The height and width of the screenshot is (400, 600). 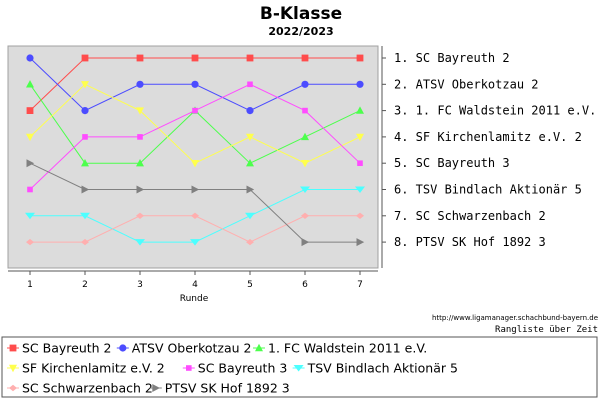 I want to click on legend-item: 1. FC Waldstein 2011 e.V., so click(x=340, y=348).